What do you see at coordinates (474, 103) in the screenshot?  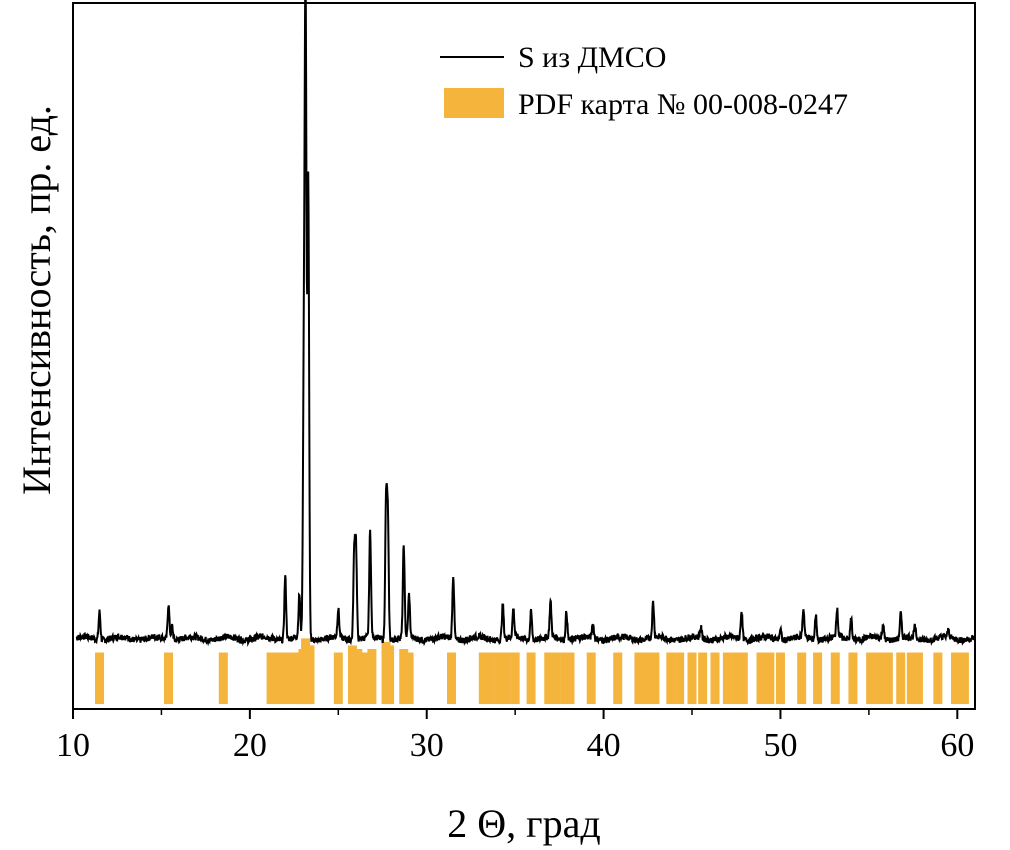 I see `legend-swatch-reference` at bounding box center [474, 103].